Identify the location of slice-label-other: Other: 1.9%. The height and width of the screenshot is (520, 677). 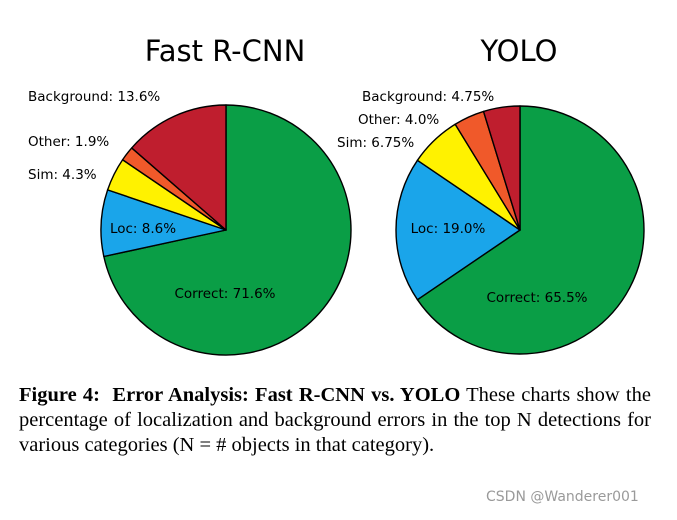
(68, 142).